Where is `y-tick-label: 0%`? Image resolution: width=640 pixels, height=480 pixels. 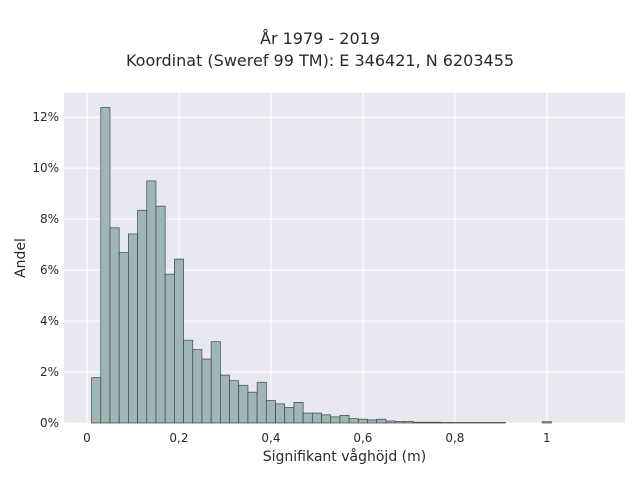
y-tick-label: 0% is located at coordinates (49, 423).